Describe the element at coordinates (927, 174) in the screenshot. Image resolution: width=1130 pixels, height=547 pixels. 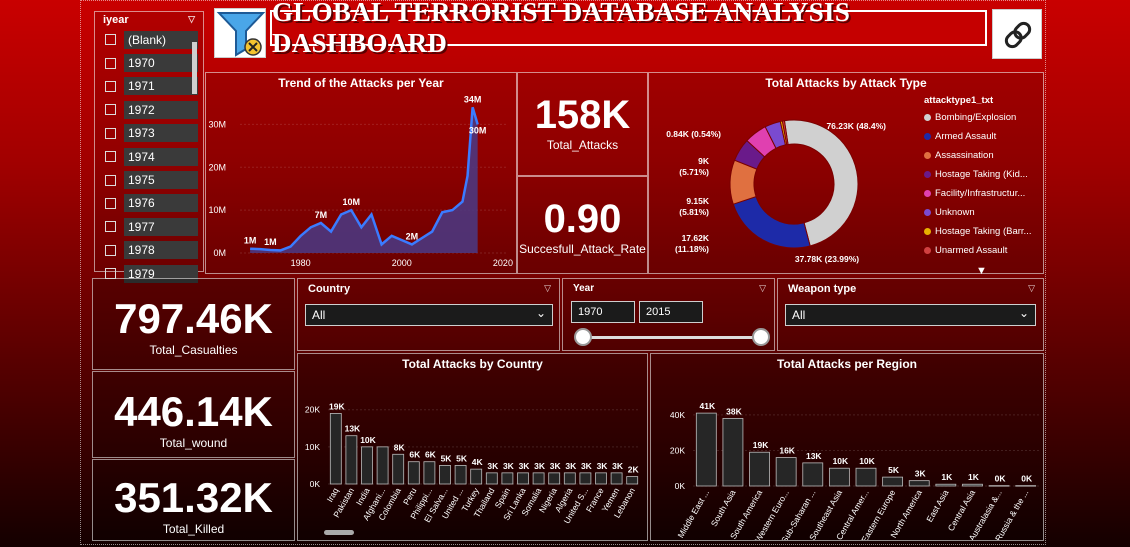
I see `legend-swatch` at that location.